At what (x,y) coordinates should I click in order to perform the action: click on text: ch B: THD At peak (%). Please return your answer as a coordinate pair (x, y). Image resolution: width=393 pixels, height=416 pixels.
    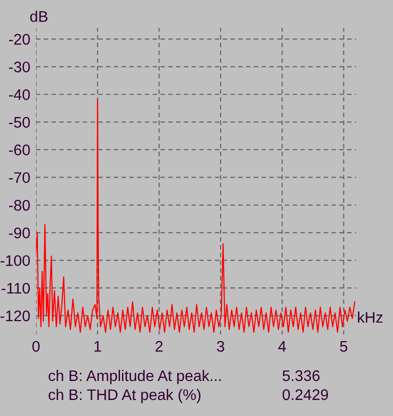
    Looking at the image, I should click on (124, 396).